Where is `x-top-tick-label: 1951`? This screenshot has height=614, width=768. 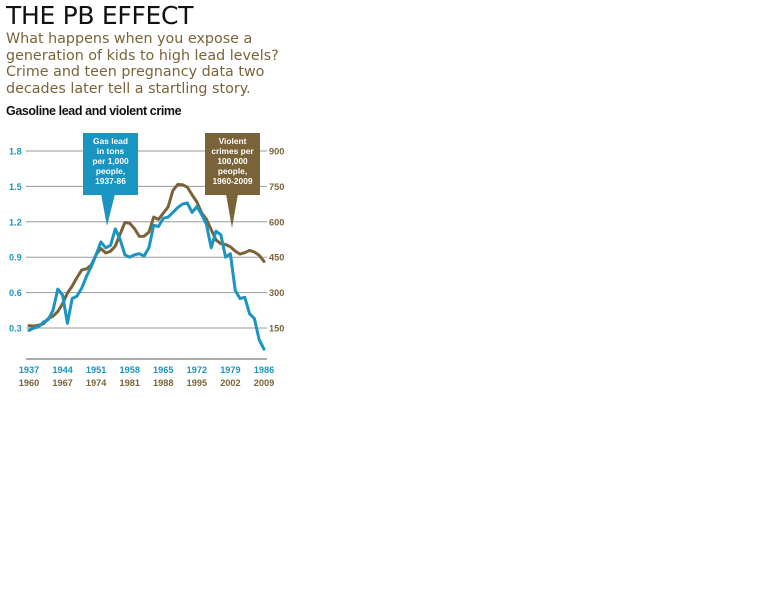
x-top-tick-label: 1951 is located at coordinates (96, 370).